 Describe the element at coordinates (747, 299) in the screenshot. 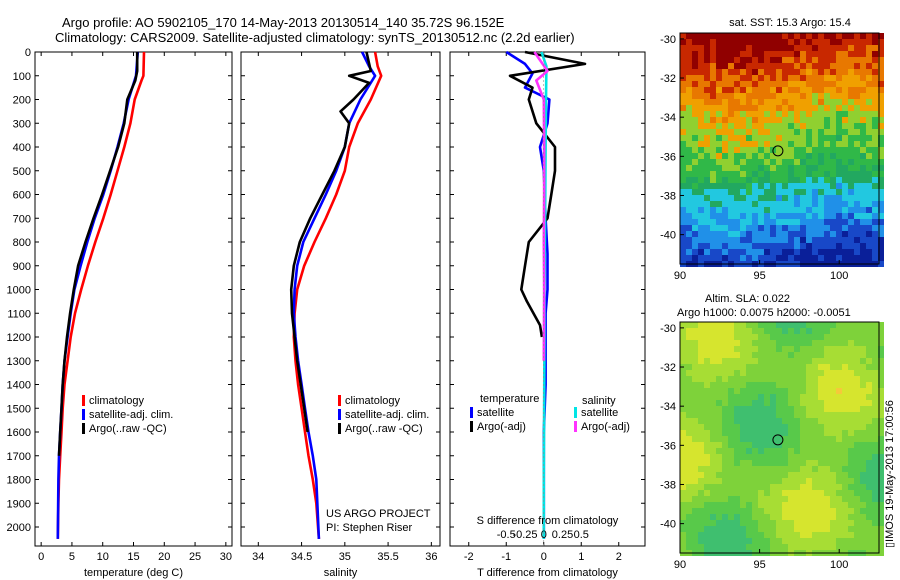

I see `sla-title: Altim. SLA: 0.022` at that location.